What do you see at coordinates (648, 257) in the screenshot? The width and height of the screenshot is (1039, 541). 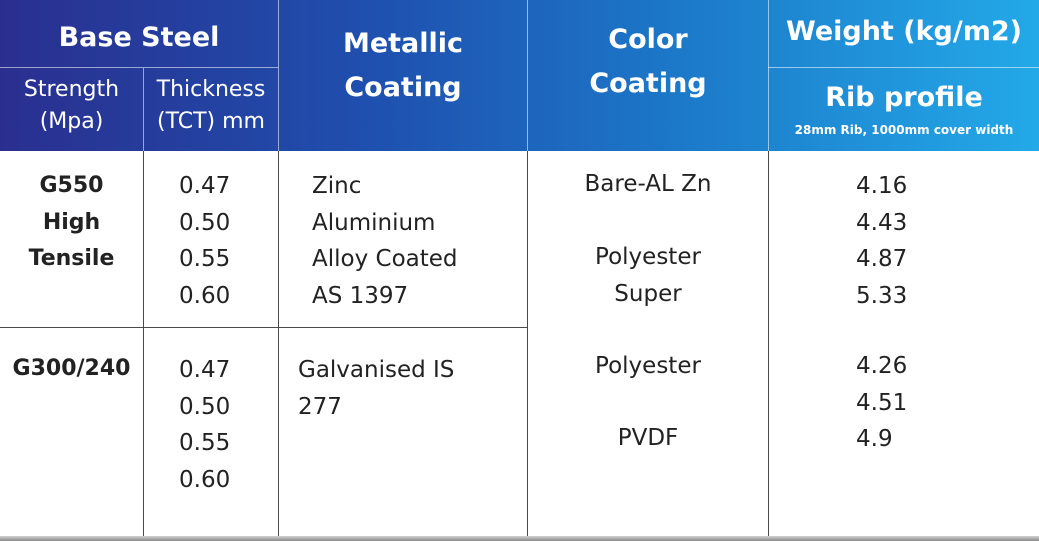 I see `color-coating-line: Polyester` at bounding box center [648, 257].